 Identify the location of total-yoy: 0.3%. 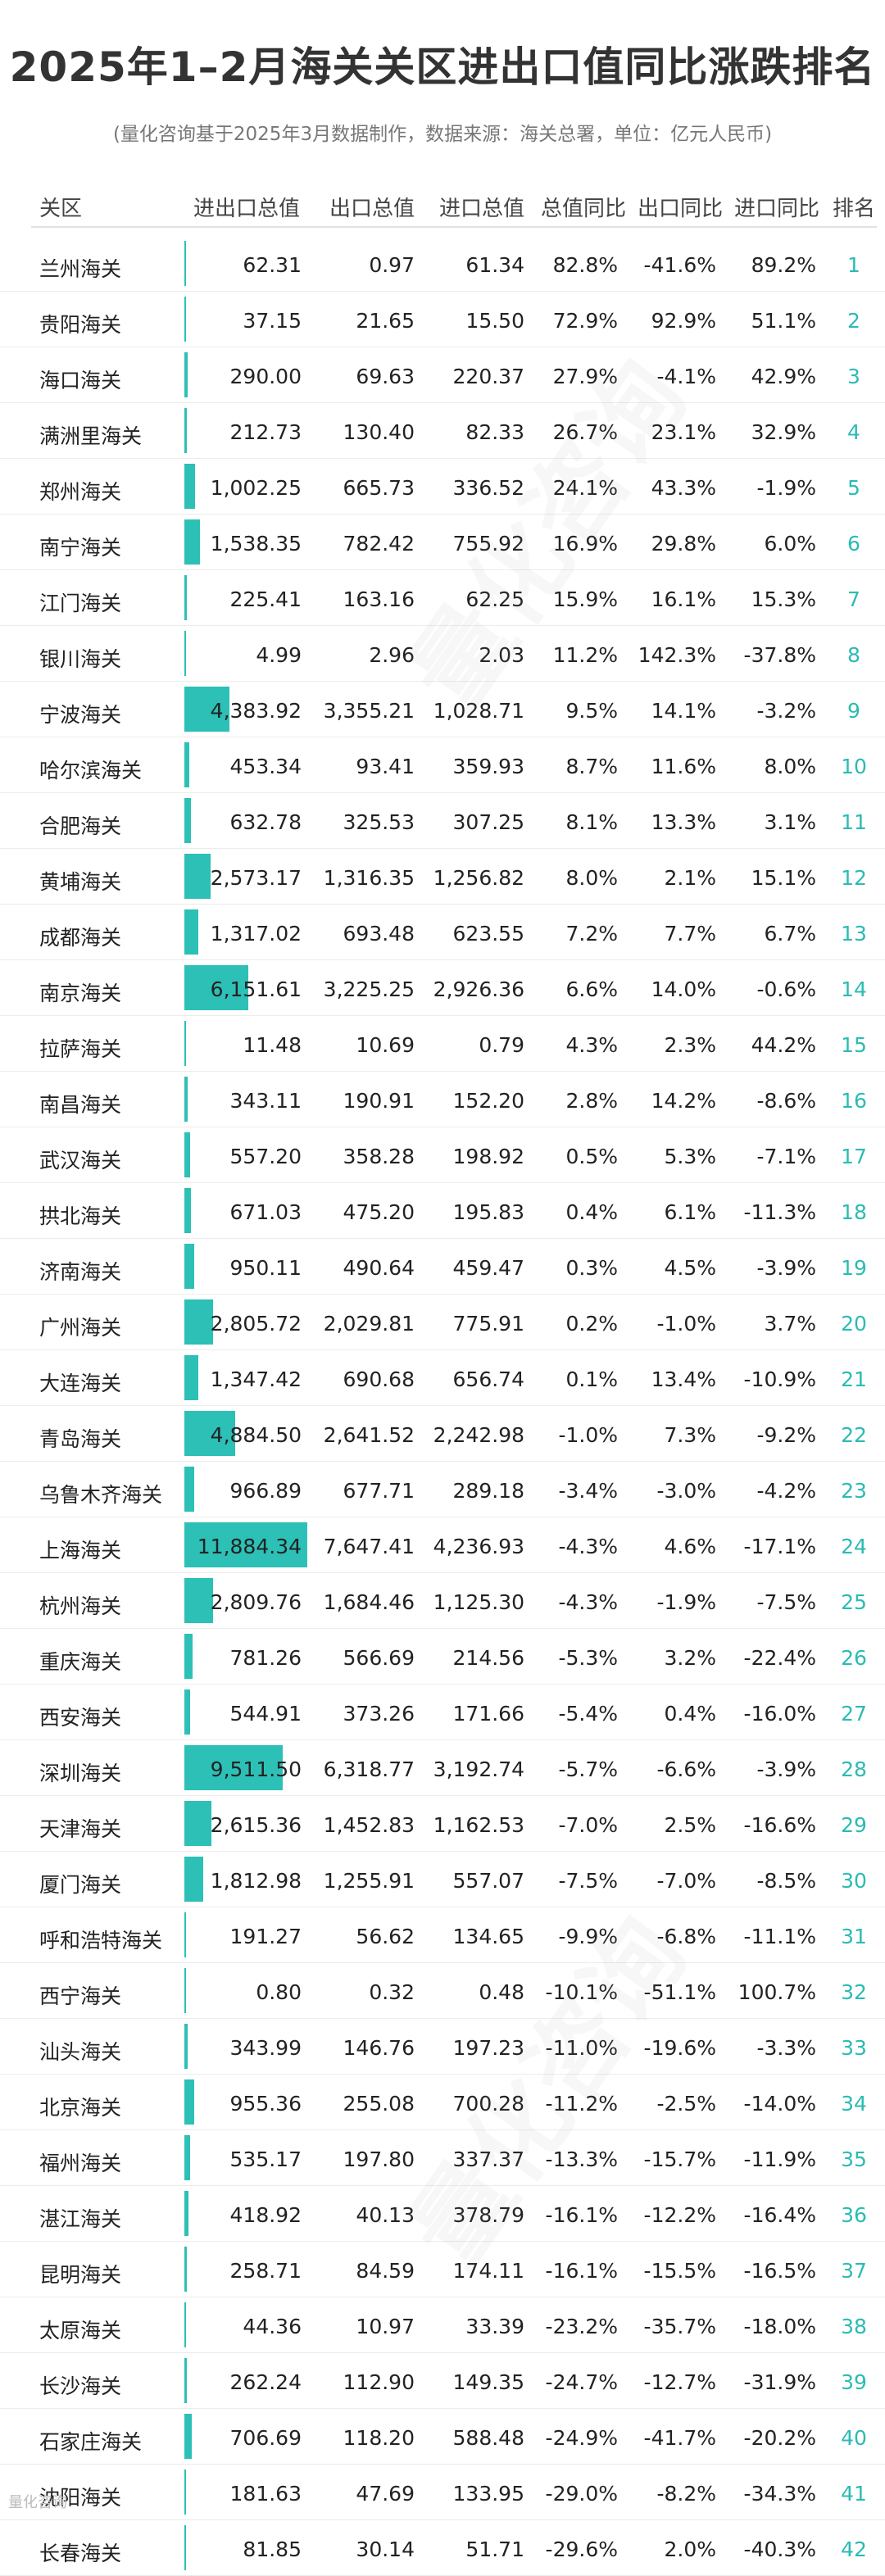
(591, 1268).